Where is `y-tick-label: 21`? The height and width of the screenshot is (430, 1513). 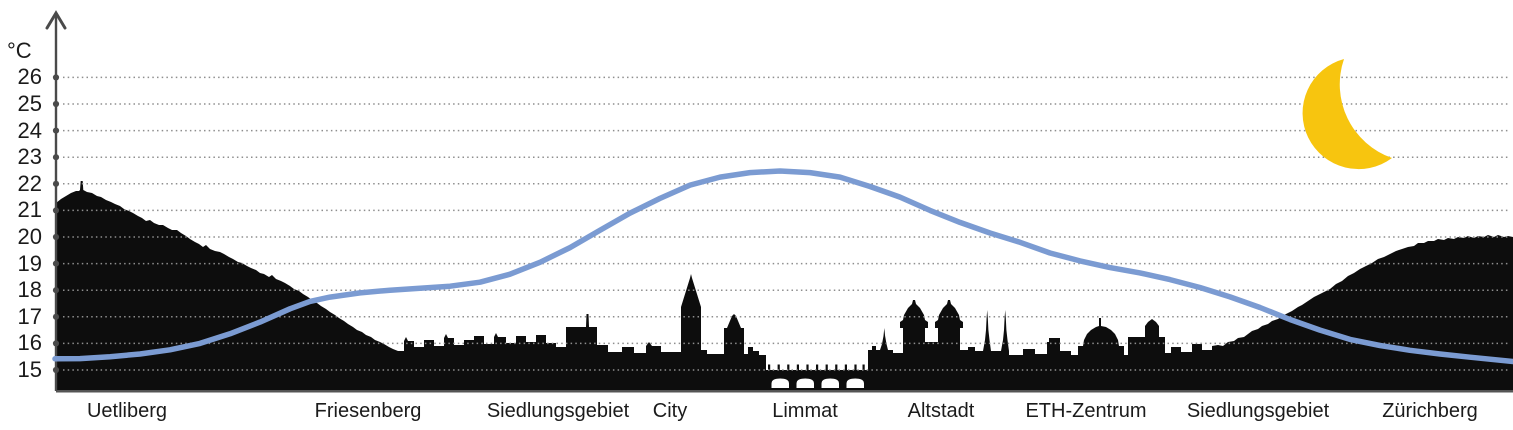
y-tick-label: 21 is located at coordinates (29, 210).